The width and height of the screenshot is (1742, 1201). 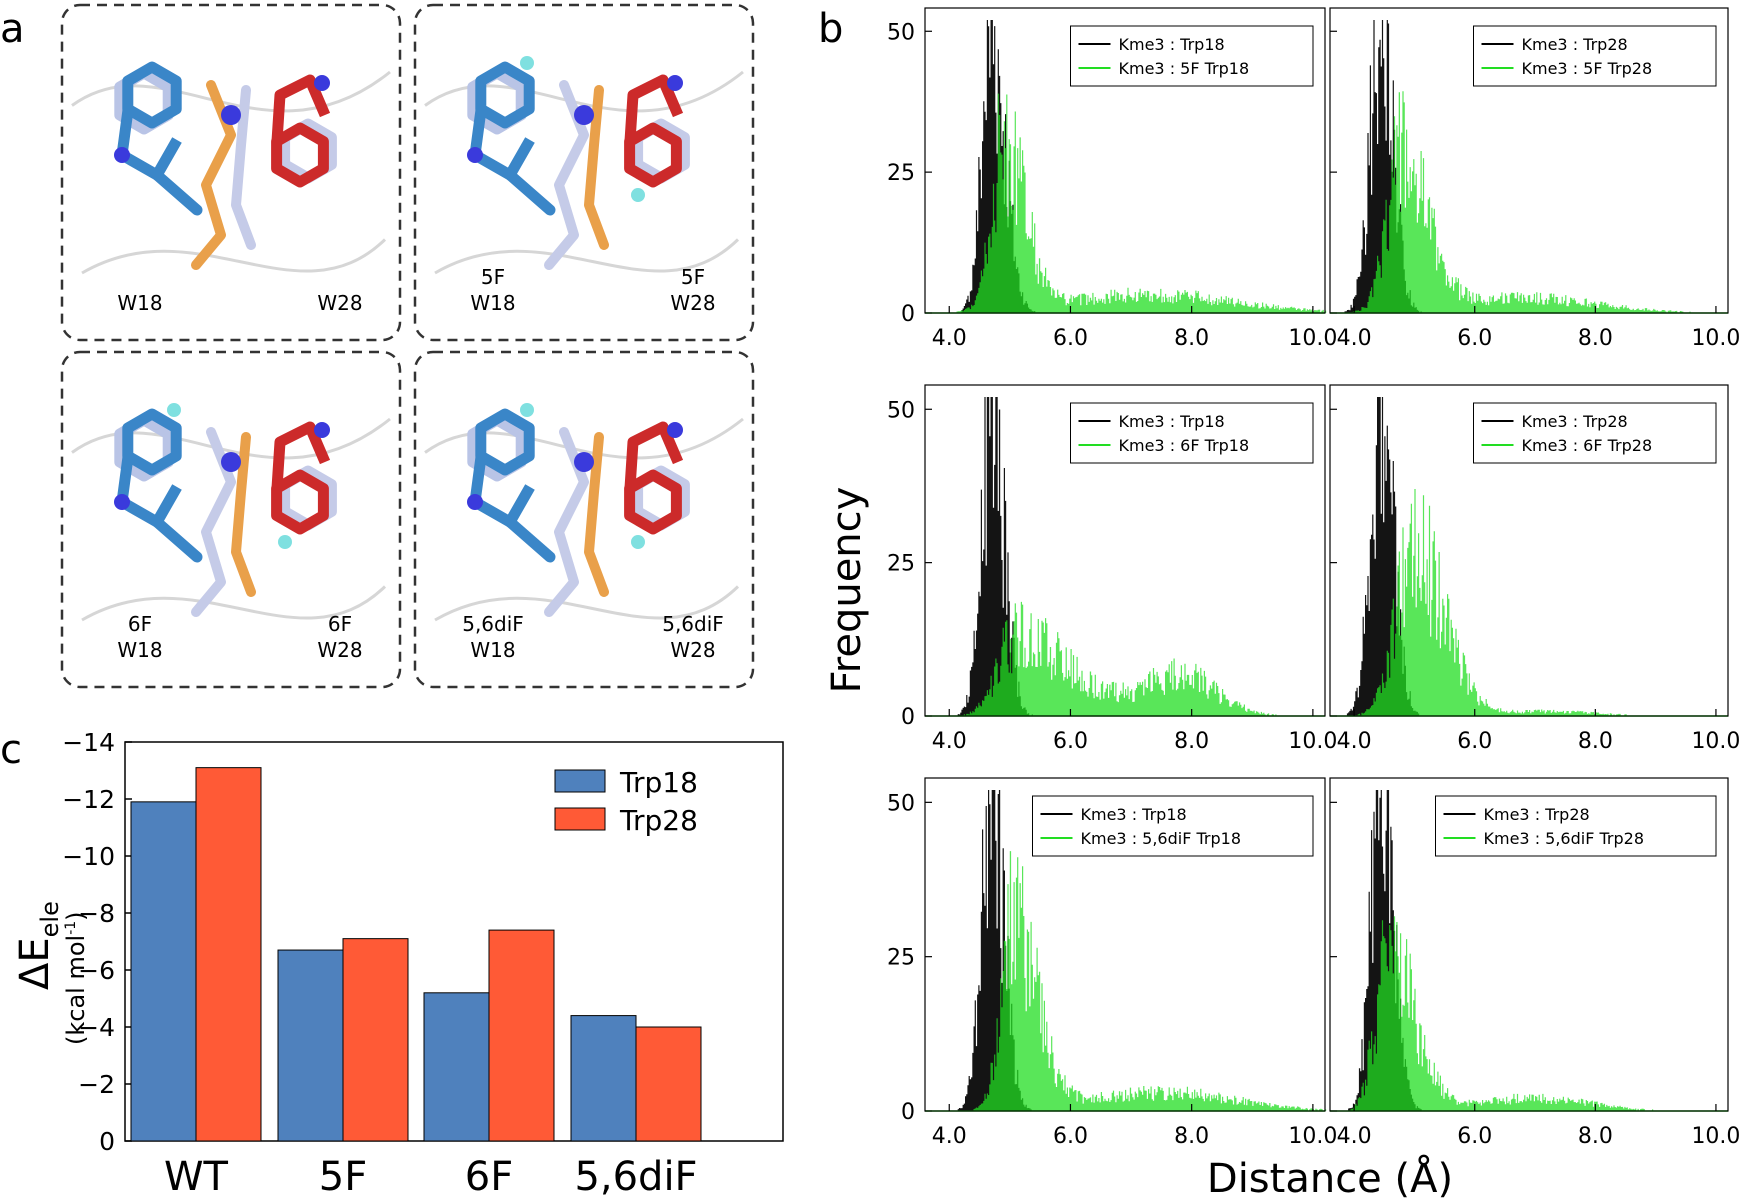 I want to click on y-tick-label: 0, so click(x=908, y=717).